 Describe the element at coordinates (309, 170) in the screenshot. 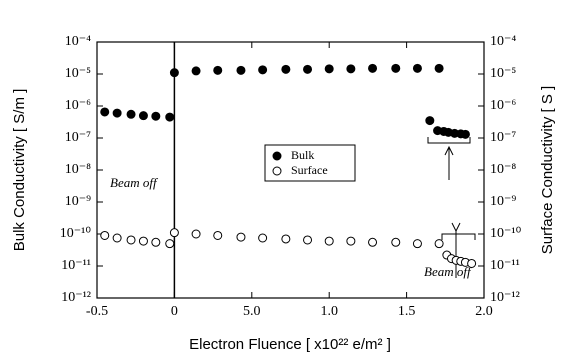

I see `legend-label: Surface` at that location.